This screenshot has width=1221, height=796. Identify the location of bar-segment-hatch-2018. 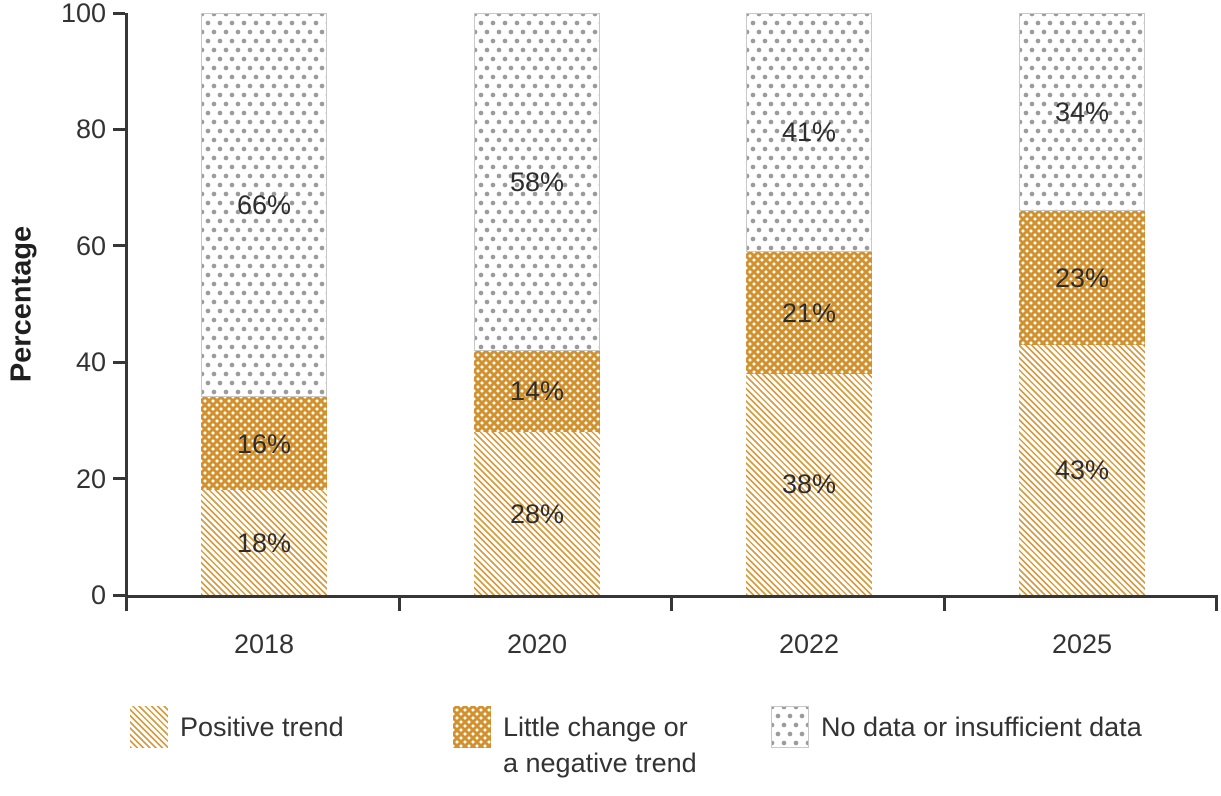
(264, 542).